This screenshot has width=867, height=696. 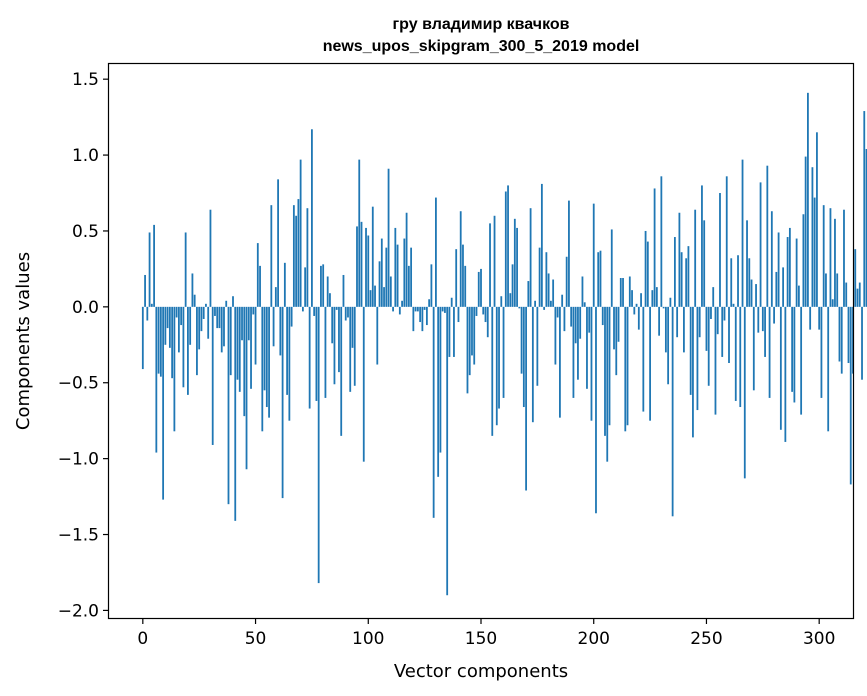 What do you see at coordinates (85, 232) in the screenshot?
I see `y-tick-label: 0.5` at bounding box center [85, 232].